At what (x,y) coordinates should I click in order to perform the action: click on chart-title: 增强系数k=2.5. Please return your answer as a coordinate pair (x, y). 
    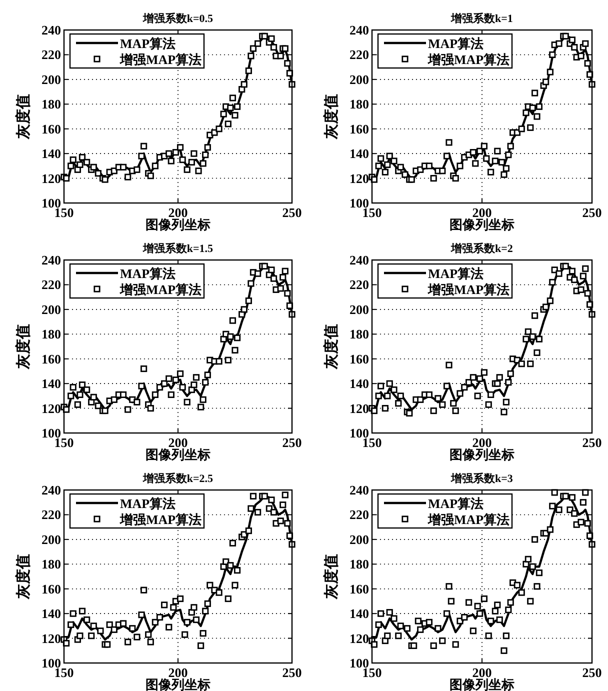
    Looking at the image, I should click on (178, 478).